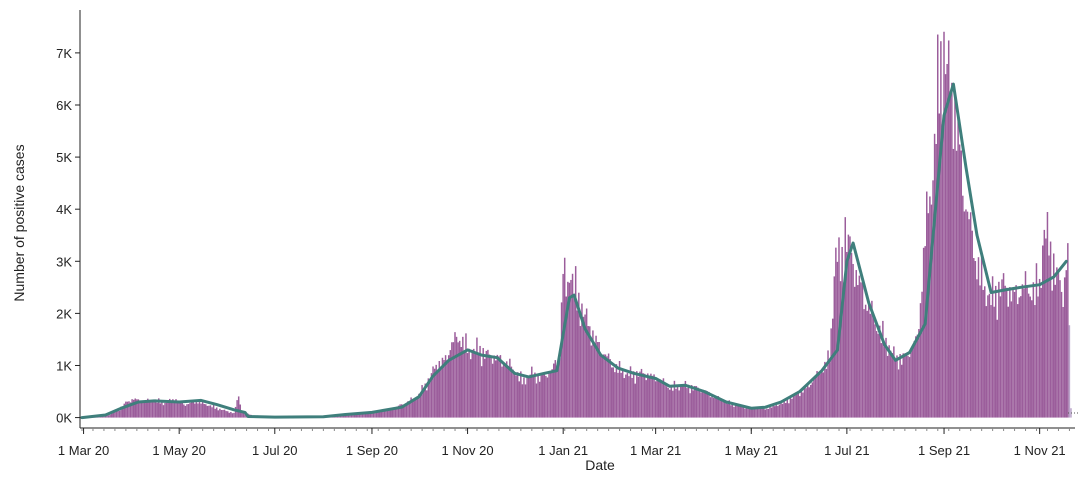  I want to click on x-tick-label: 1 Mar 21, so click(655, 450).